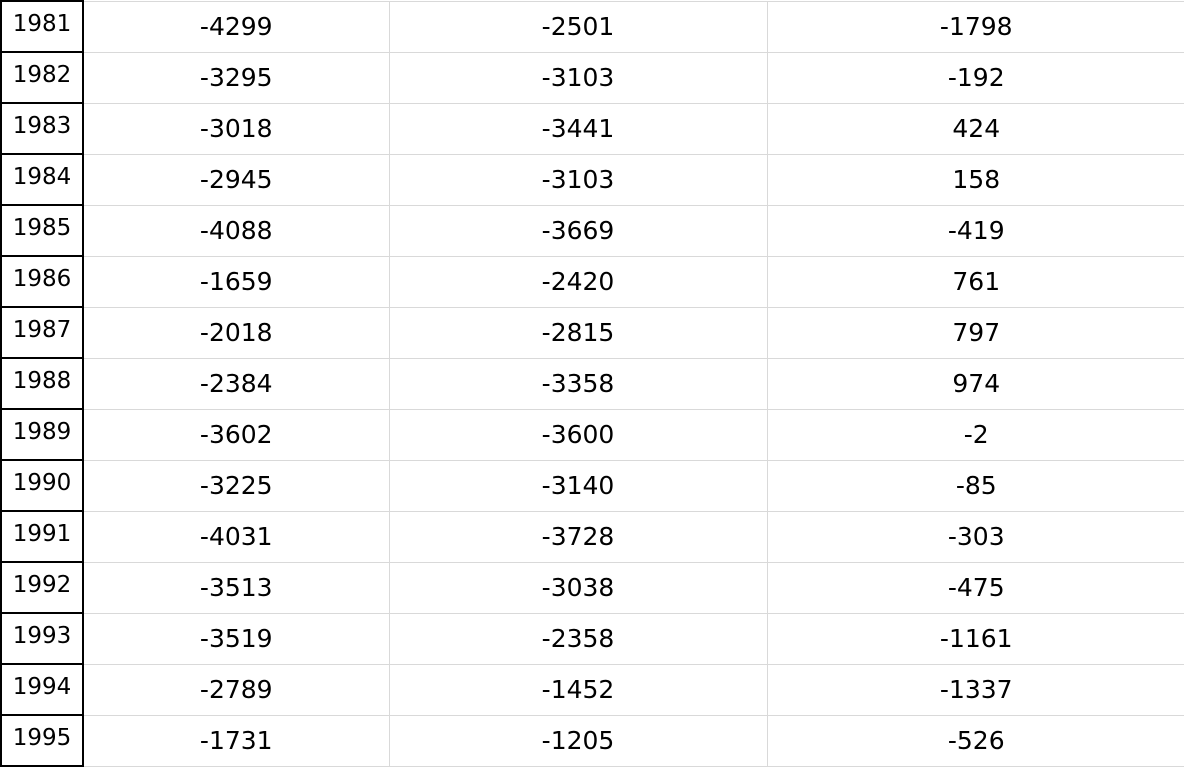  I want to click on table-row: 1981 -4299 -2501 -1798, so click(592, 26).